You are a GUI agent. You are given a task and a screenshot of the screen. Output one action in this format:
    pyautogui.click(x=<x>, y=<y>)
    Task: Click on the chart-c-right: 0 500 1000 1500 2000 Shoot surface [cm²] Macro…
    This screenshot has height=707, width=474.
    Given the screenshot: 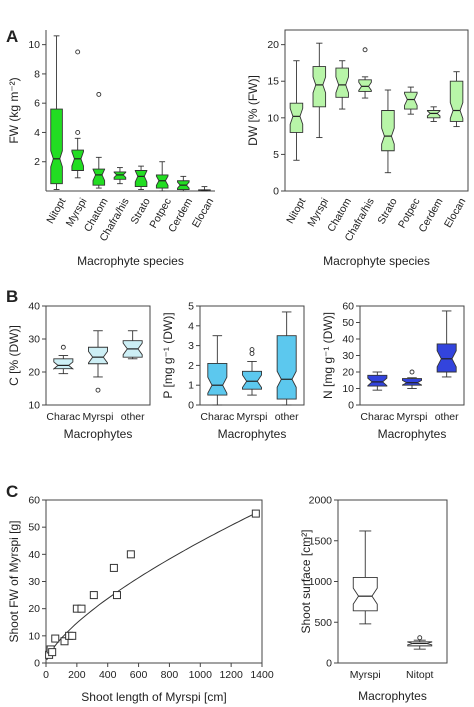 What is the action you would take?
    pyautogui.click(x=373, y=599)
    